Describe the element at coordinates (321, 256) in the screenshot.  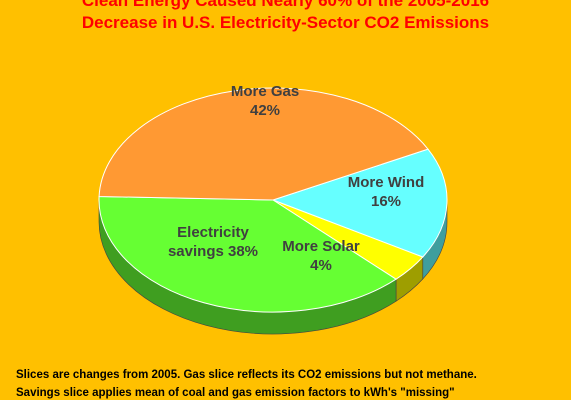
I see `slice-label-solar: More Solar 4%` at that location.